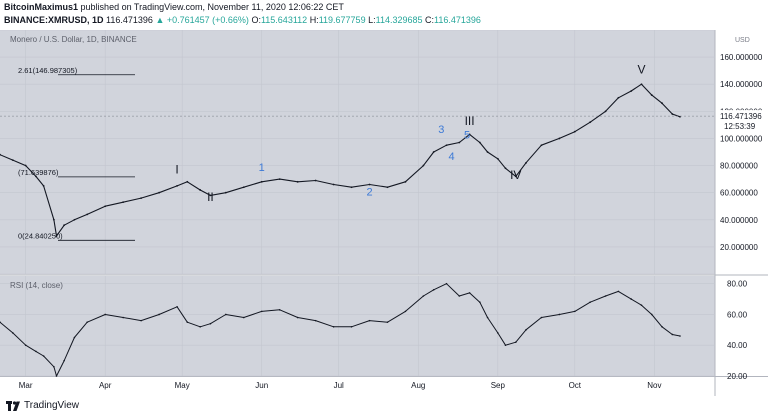  What do you see at coordinates (740, 126) in the screenshot?
I see `countdown-label: 12:53:39` at bounding box center [740, 126].